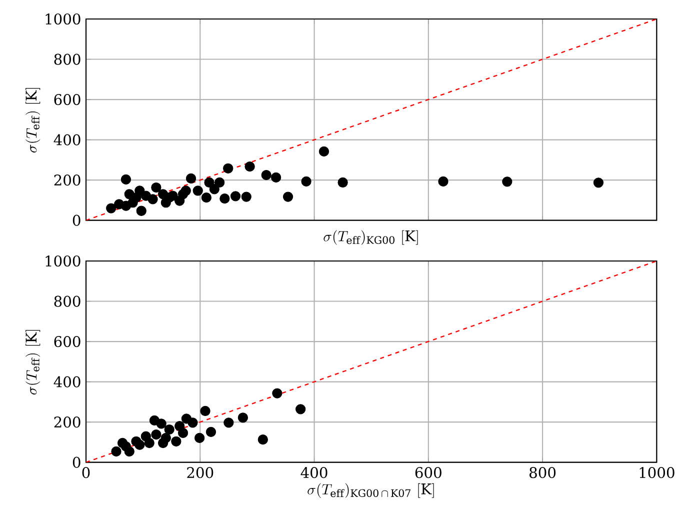 This screenshot has width=681, height=511. Describe the element at coordinates (657, 472) in the screenshot. I see `x-tick-label: 1000` at that location.